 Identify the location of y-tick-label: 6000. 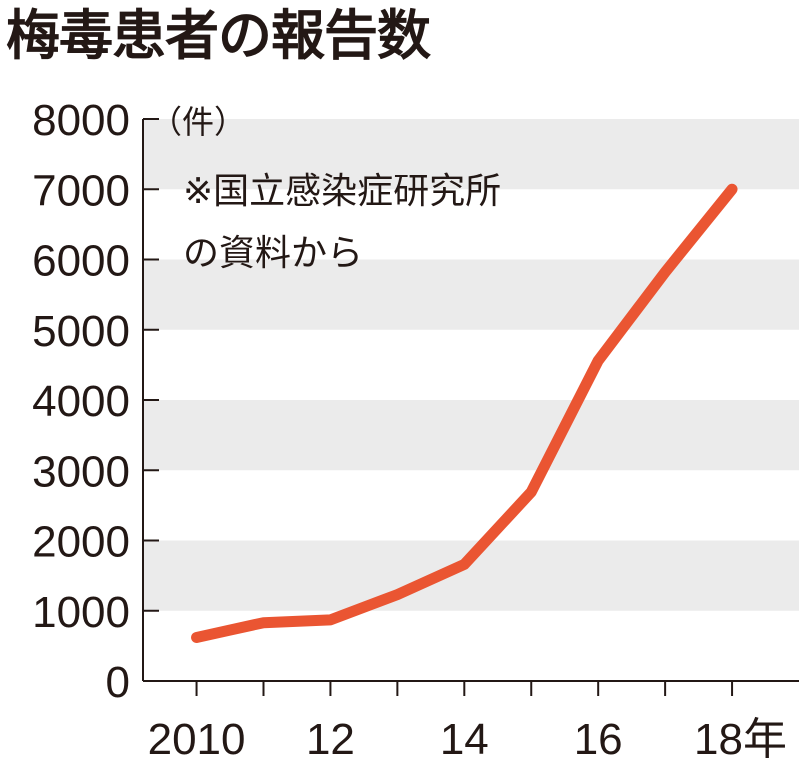
(81, 261).